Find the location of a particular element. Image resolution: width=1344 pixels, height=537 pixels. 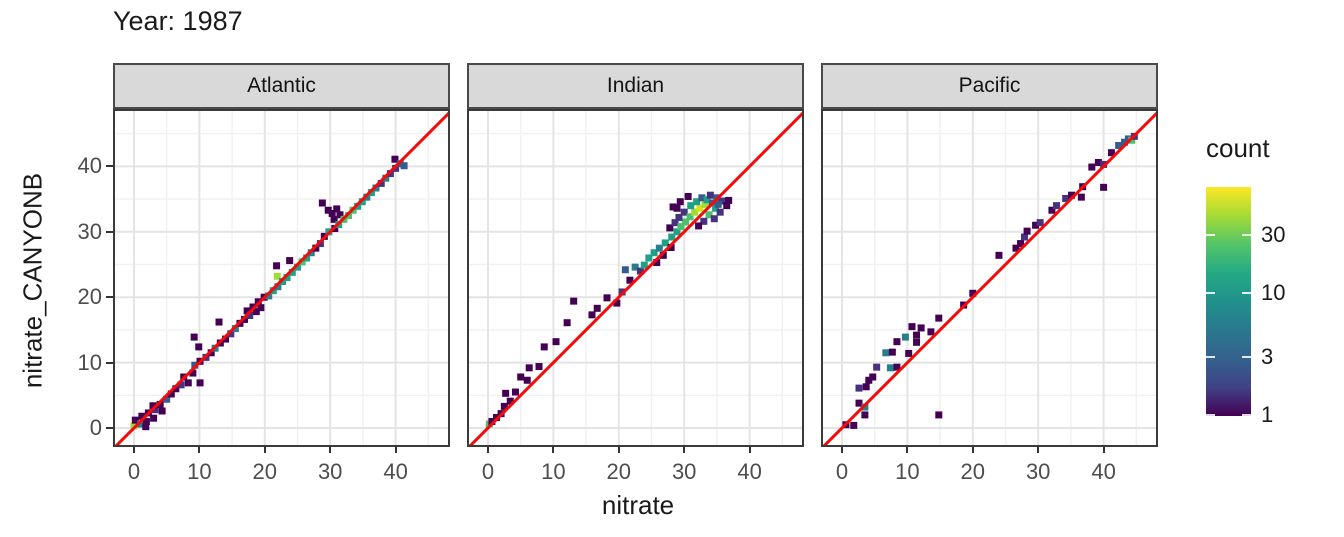

y-axis-tick-label: 20 is located at coordinates (89, 297).